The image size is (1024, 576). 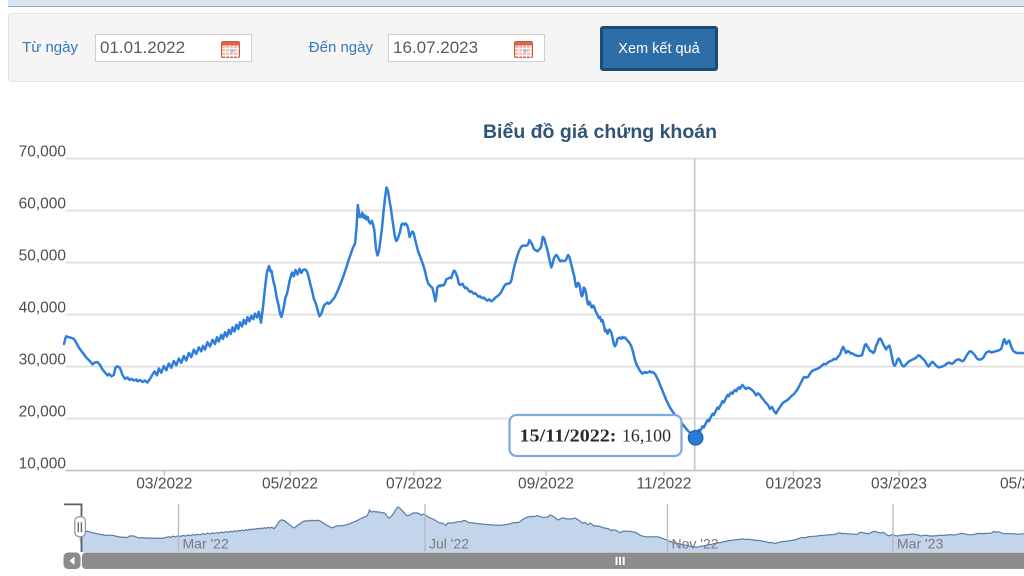 What do you see at coordinates (664, 484) in the screenshot?
I see `svg-text: 11/2022` at bounding box center [664, 484].